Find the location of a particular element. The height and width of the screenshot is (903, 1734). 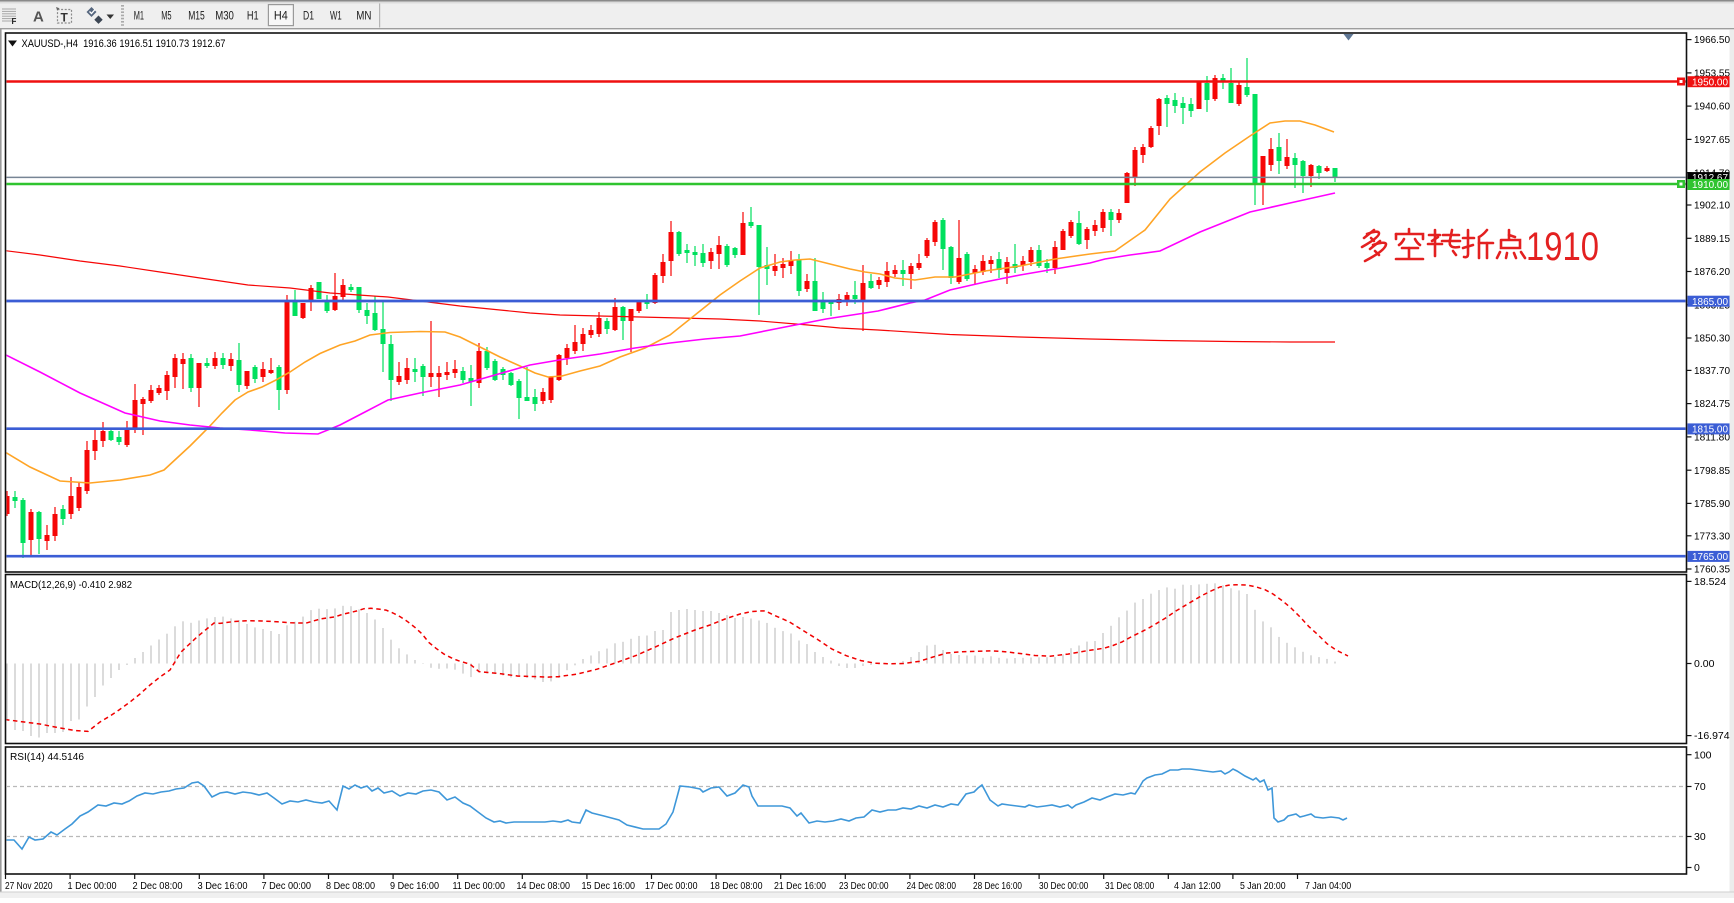

svg-text: 1940.60 is located at coordinates (1712, 107).